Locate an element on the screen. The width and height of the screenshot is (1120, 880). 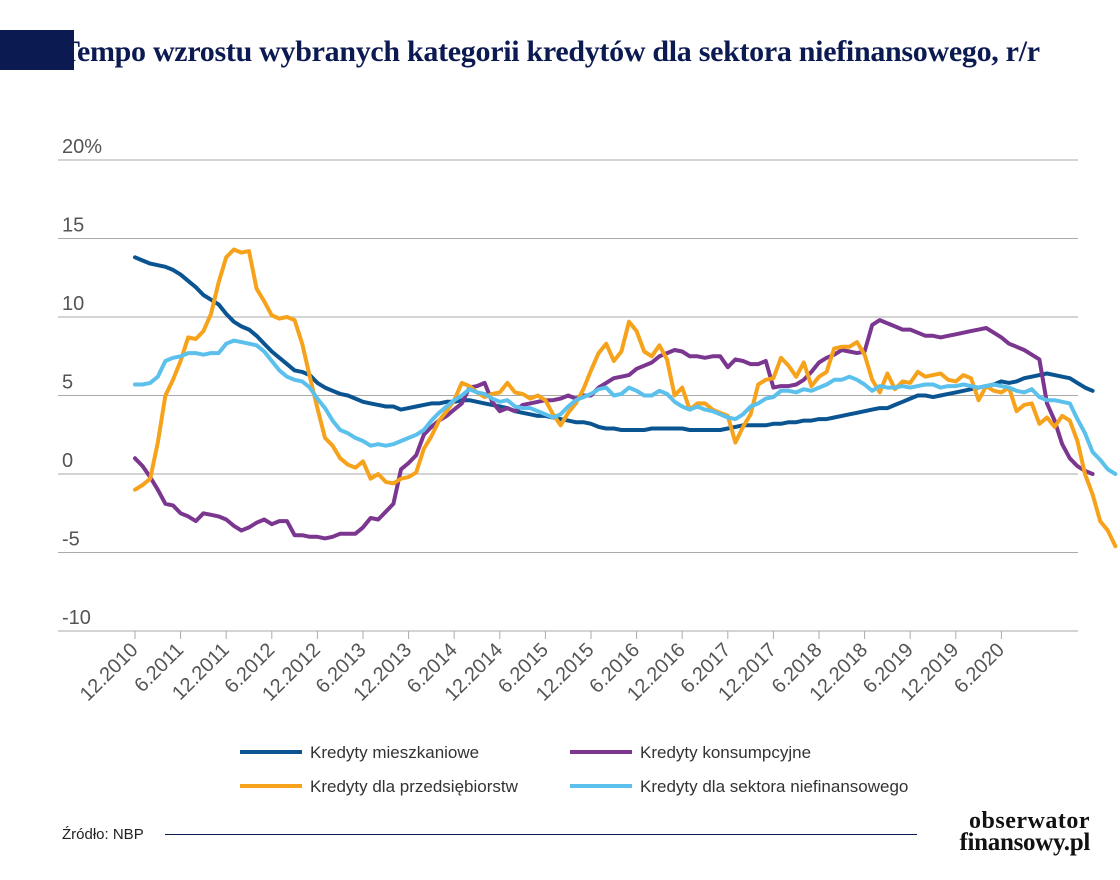
y-tick-label: -5 is located at coordinates (71, 540).